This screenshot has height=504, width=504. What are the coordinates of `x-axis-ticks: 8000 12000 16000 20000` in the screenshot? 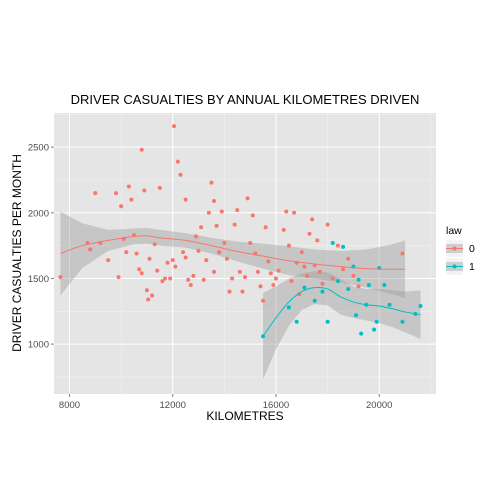 It's located at (225, 402).